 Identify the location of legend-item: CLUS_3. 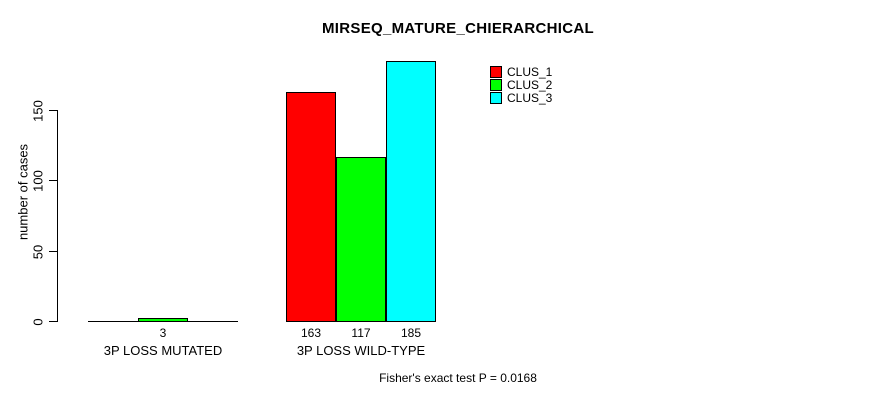
(521, 97).